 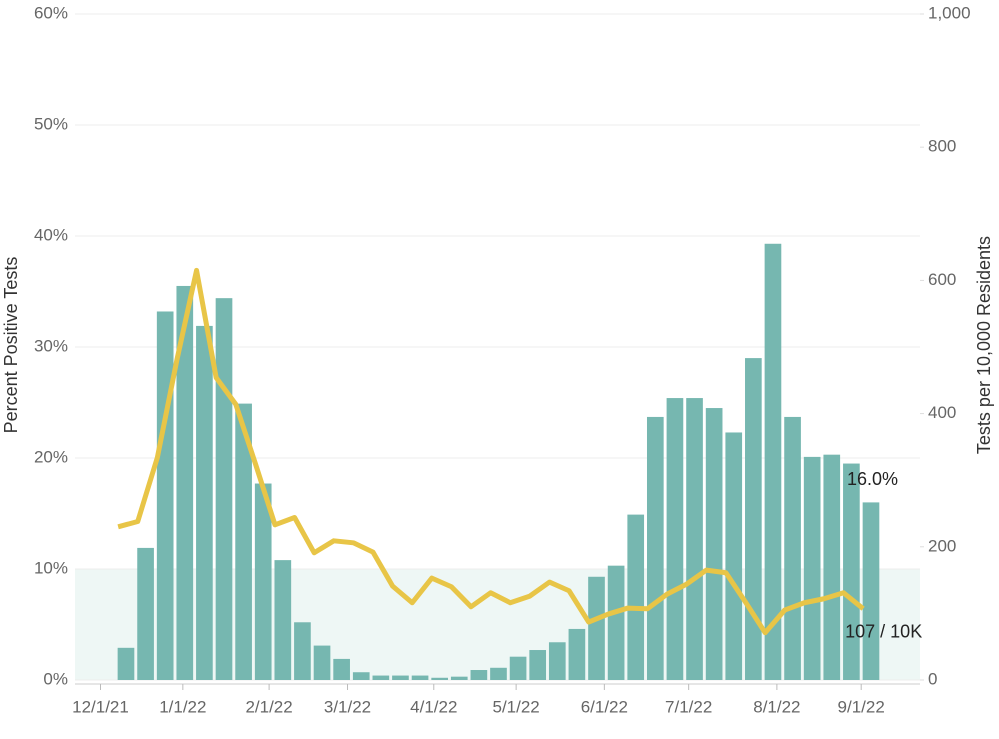 What do you see at coordinates (942, 279) in the screenshot?
I see `y2-tick-label: 600` at bounding box center [942, 279].